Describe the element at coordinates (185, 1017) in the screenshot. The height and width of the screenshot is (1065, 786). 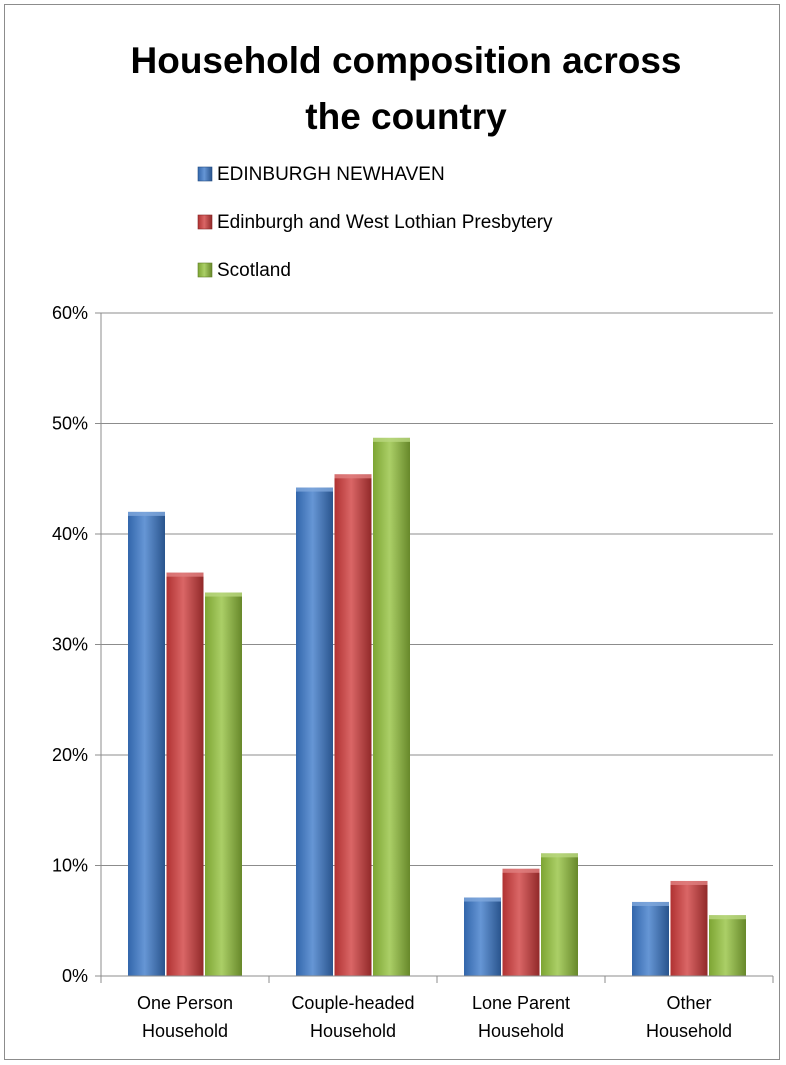
I see `x-category-label: One Person Household` at that location.